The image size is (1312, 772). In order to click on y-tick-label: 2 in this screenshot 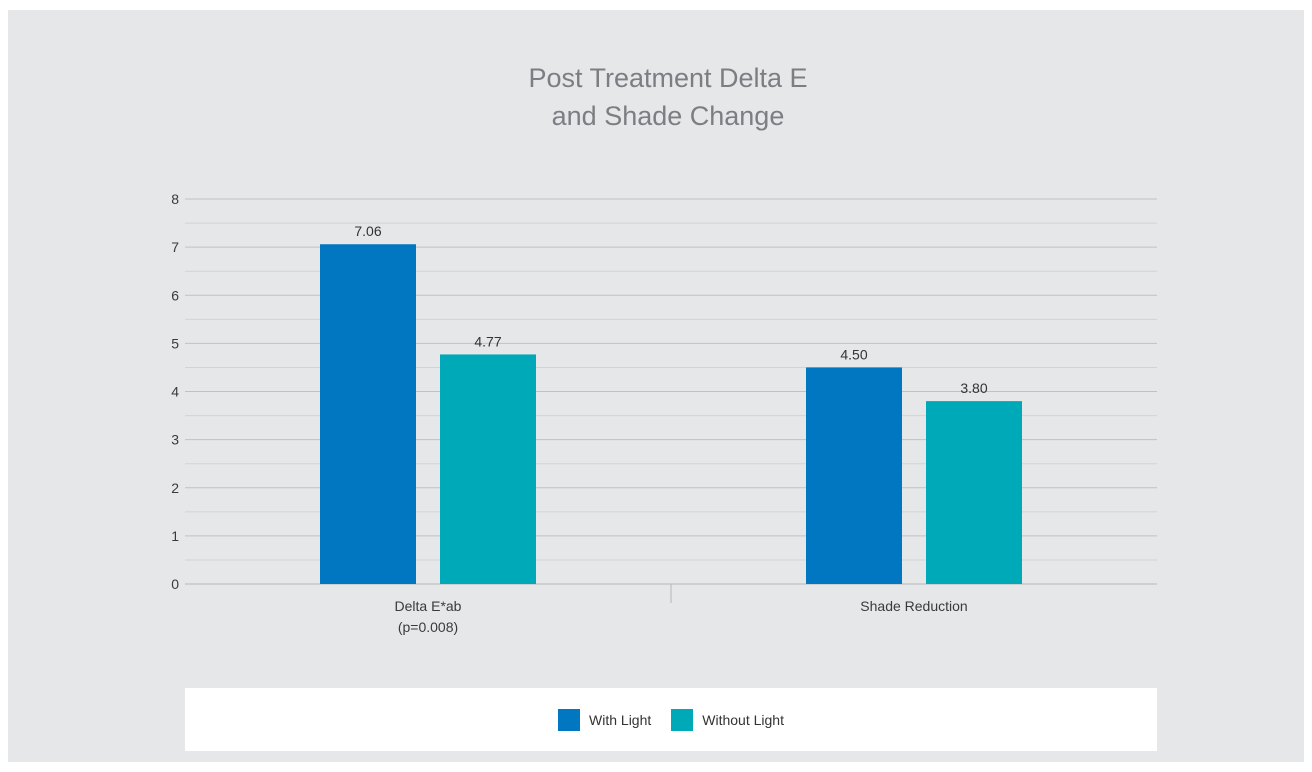, I will do `click(175, 488)`.